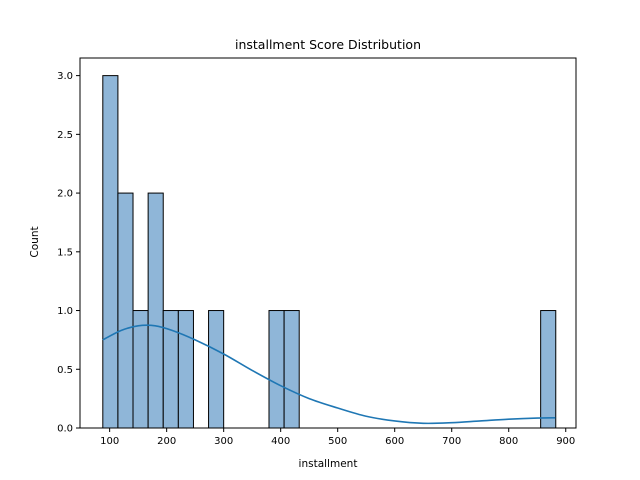  I want to click on y-axis-ticks: 0.0 0.5 1.0 1.5 2.0 2.5 3.0, so click(68, 253).